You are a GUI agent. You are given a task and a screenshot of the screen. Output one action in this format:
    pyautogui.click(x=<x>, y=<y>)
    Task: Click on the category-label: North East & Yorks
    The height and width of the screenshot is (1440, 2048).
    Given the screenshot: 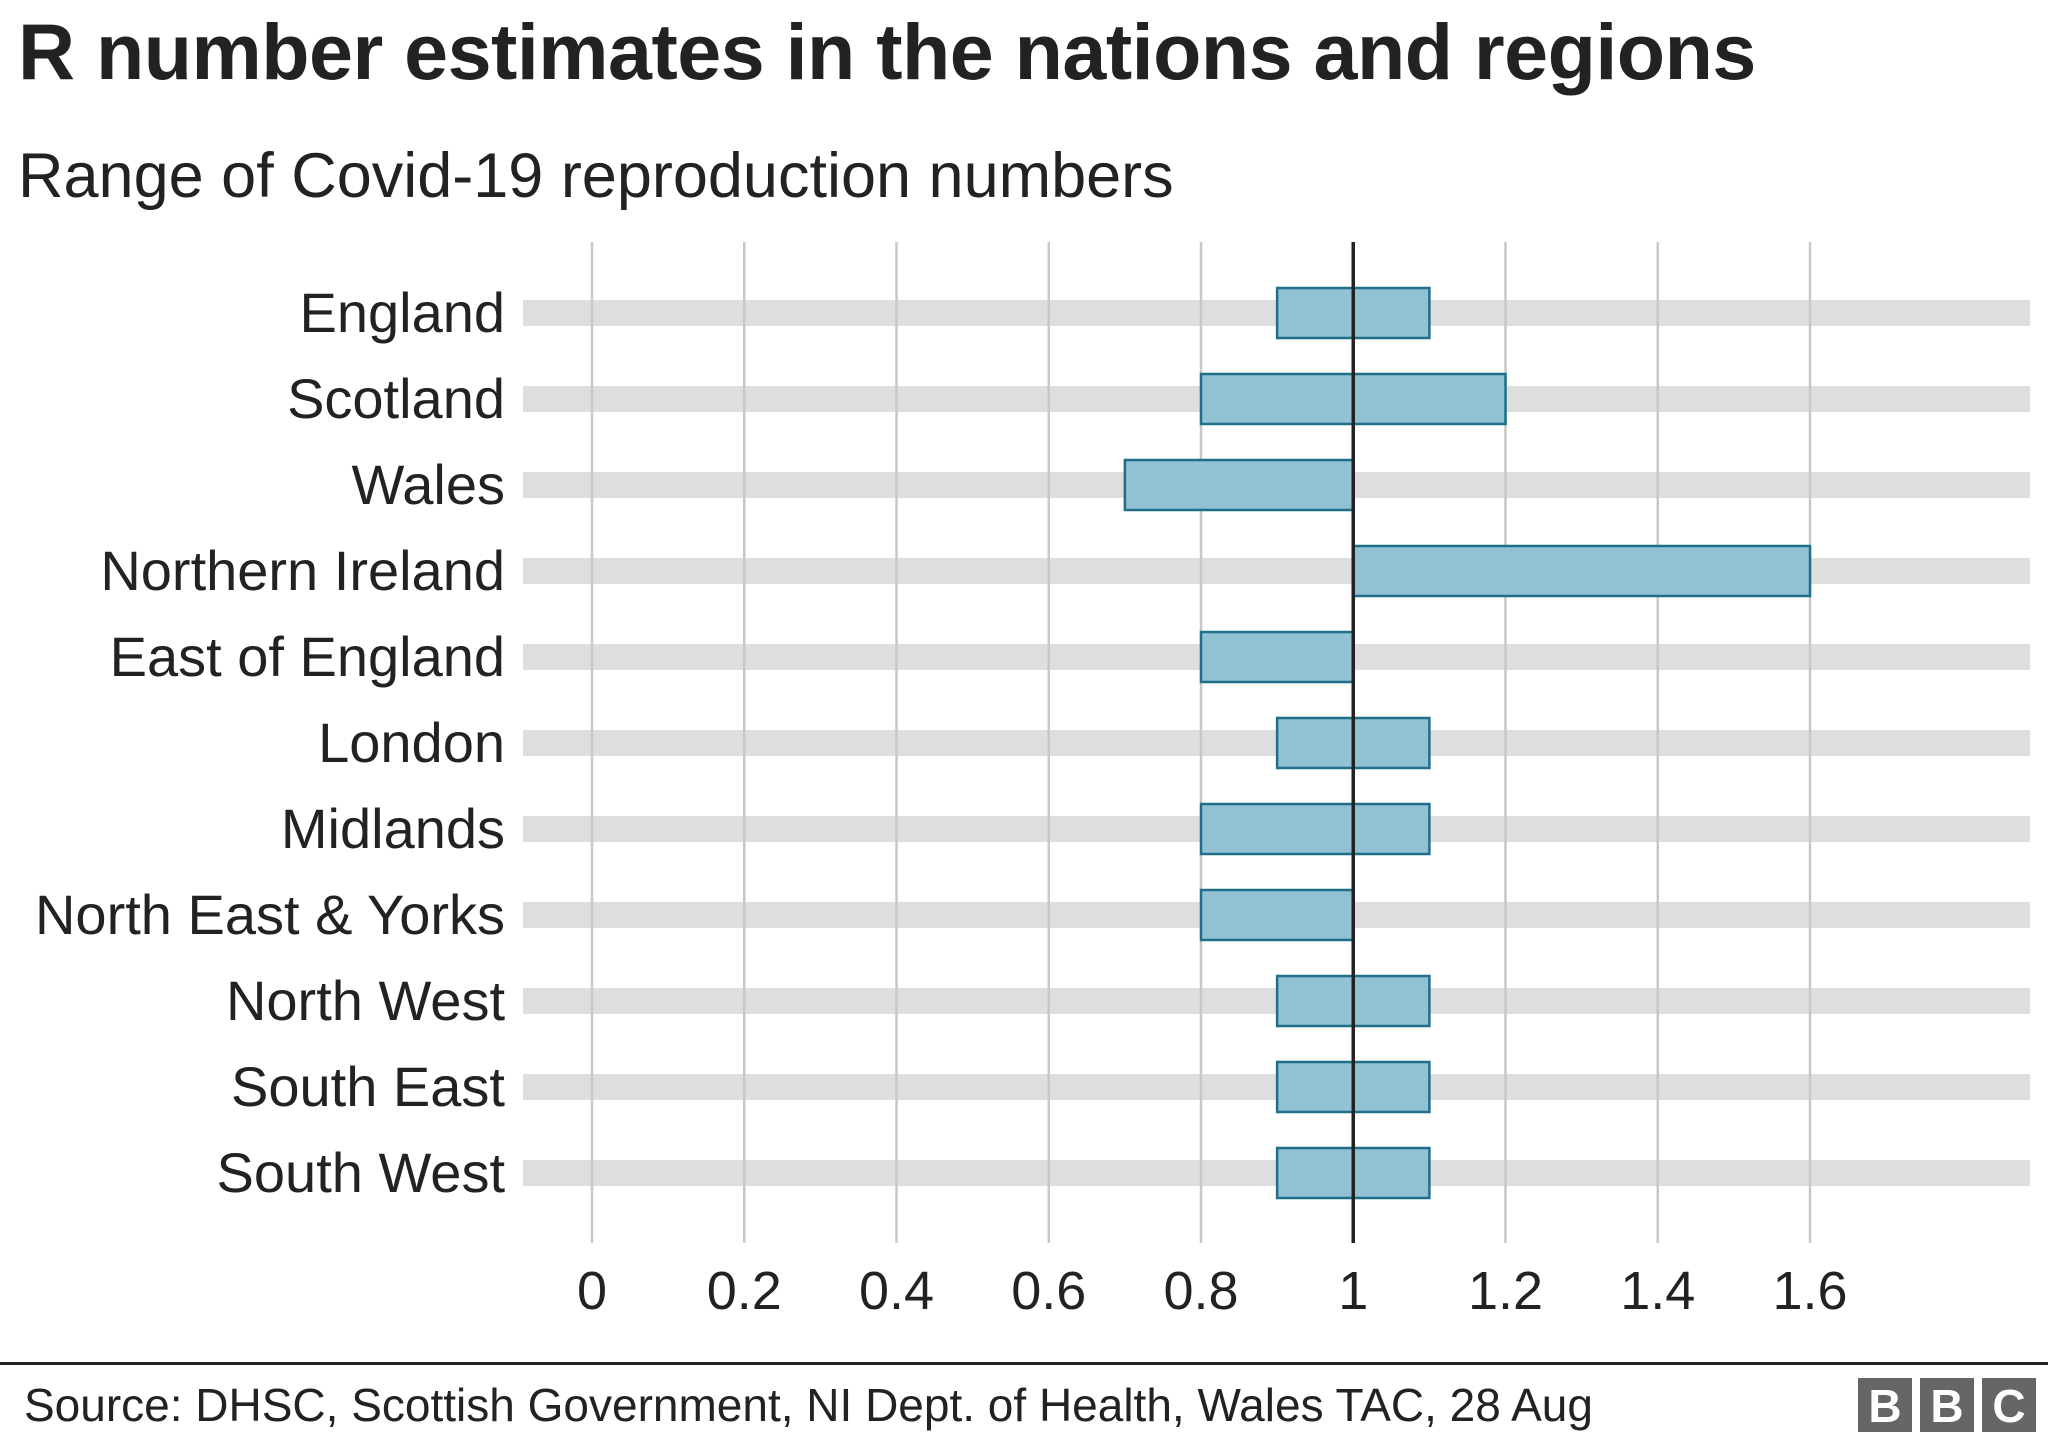 What is the action you would take?
    pyautogui.click(x=270, y=914)
    